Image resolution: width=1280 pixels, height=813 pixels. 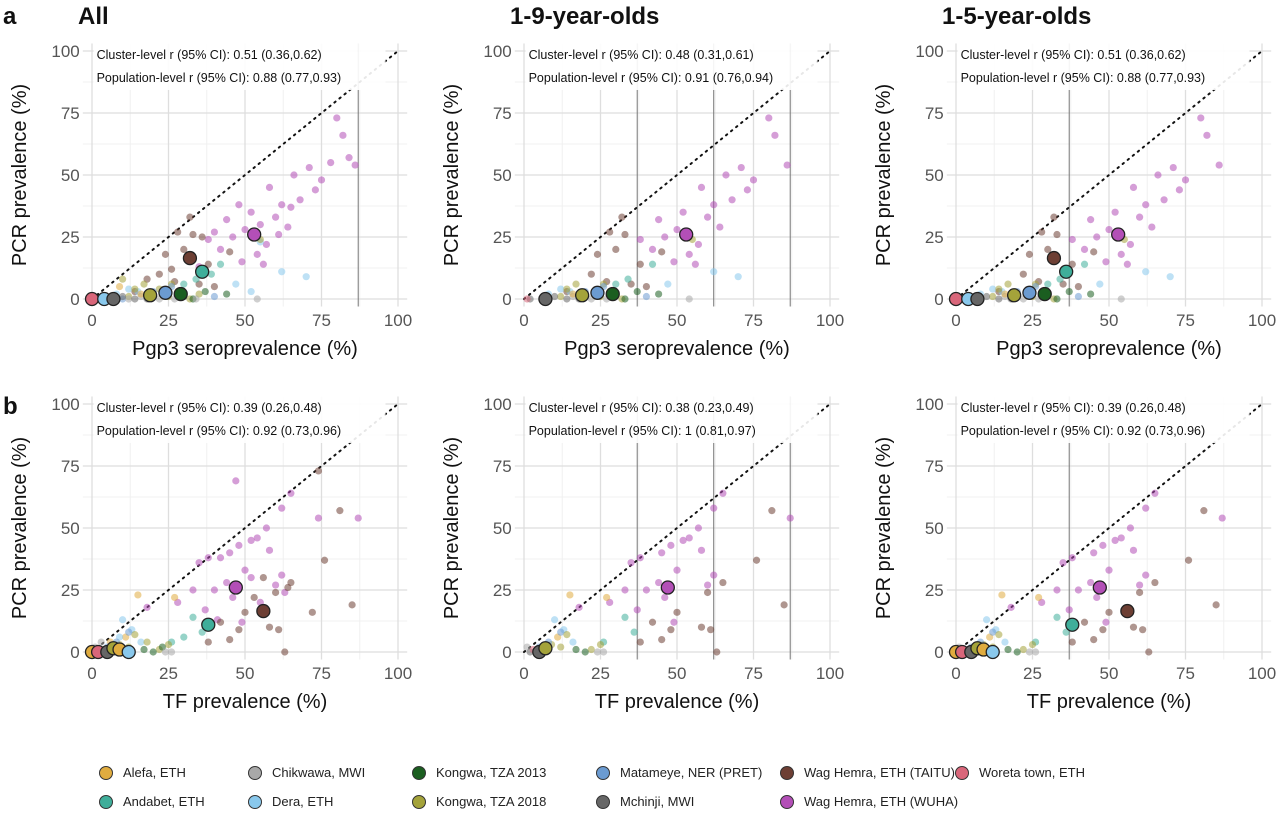 I want to click on x-tick-label: 25, so click(x=600, y=673).